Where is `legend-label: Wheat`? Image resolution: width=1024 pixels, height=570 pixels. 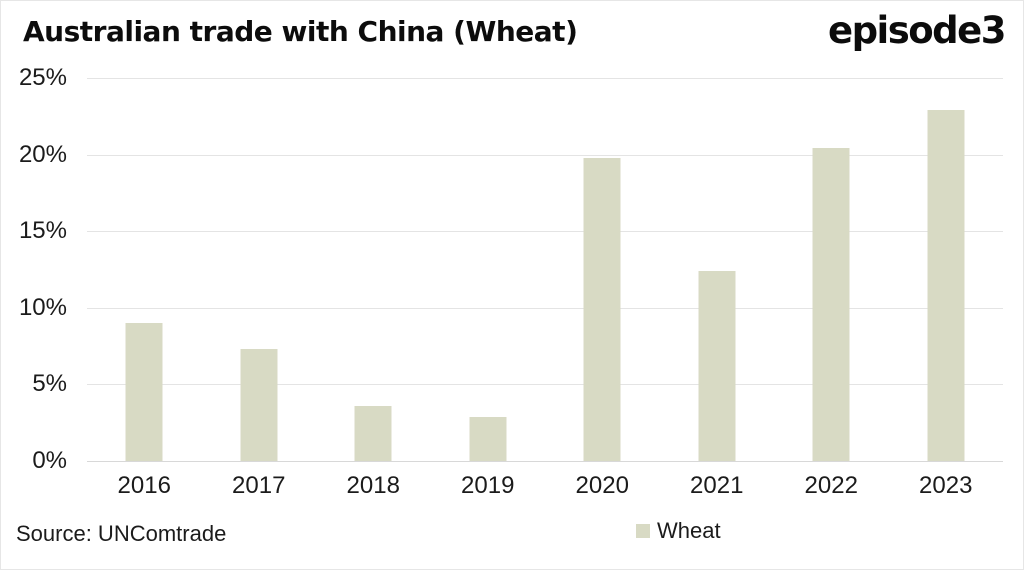 legend-label: Wheat is located at coordinates (689, 530).